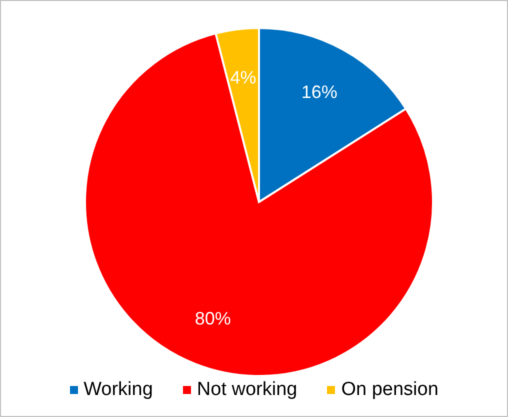  Describe the element at coordinates (243, 78) in the screenshot. I see `data-label: 4%` at that location.